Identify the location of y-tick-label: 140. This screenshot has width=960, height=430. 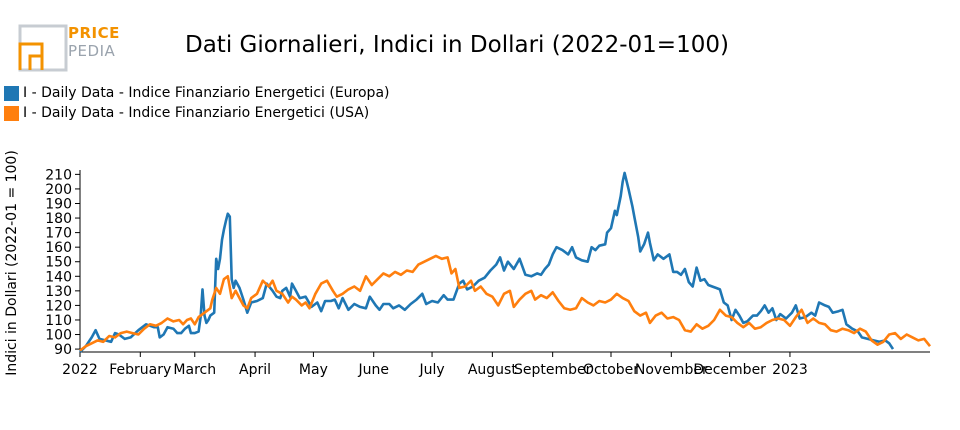
(58, 277).